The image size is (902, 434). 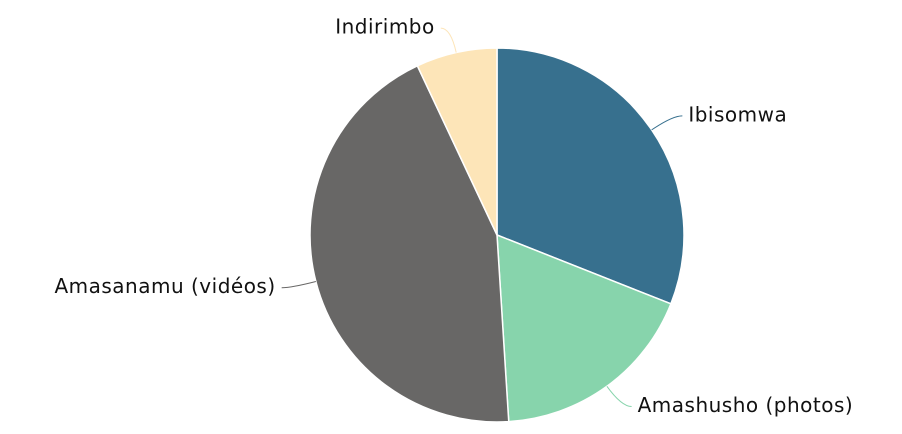 I want to click on slice-label: Indirimbo, so click(x=385, y=27).